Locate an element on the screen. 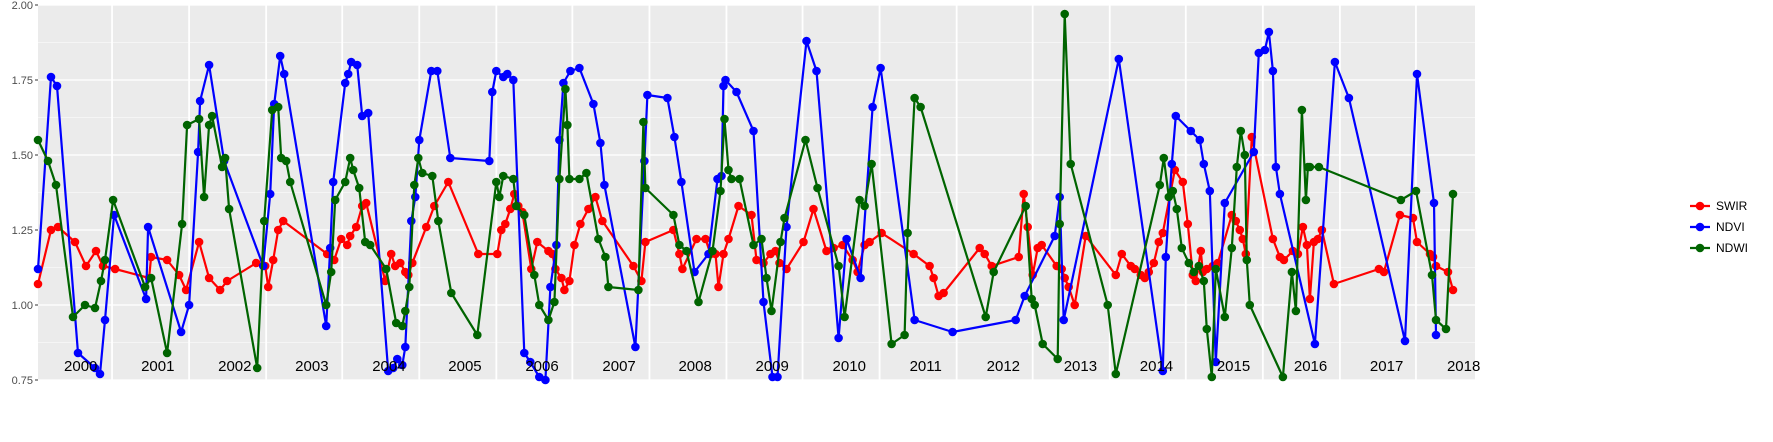 This screenshot has width=1773, height=442. year-label: 2015 is located at coordinates (1233, 366).